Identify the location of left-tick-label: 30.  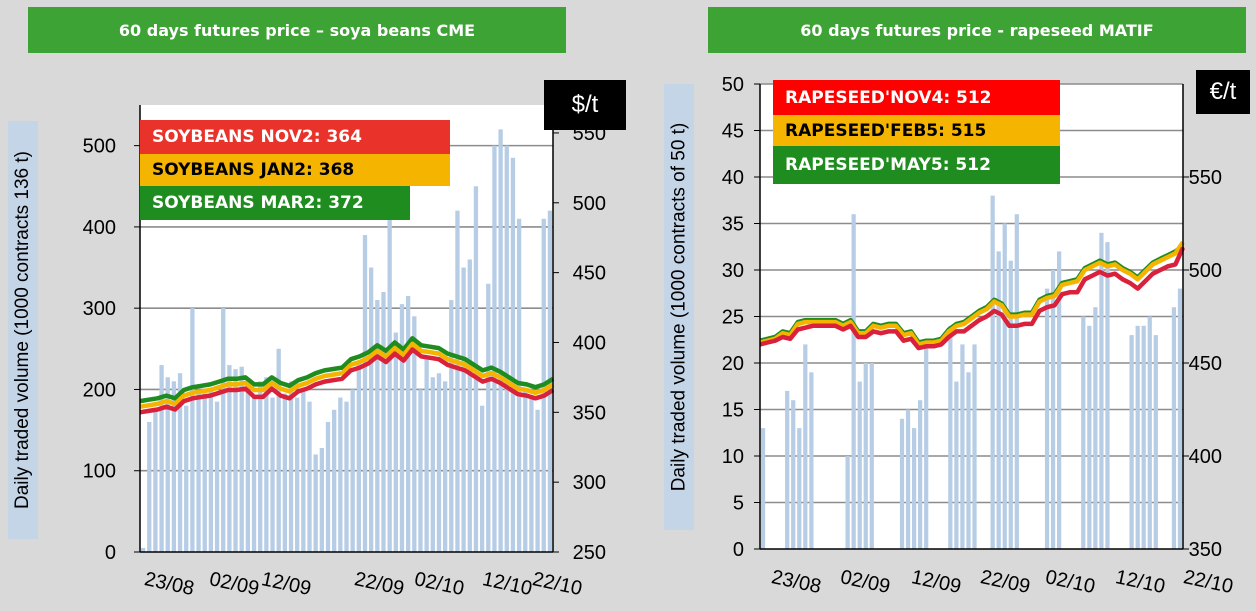
(733, 271).